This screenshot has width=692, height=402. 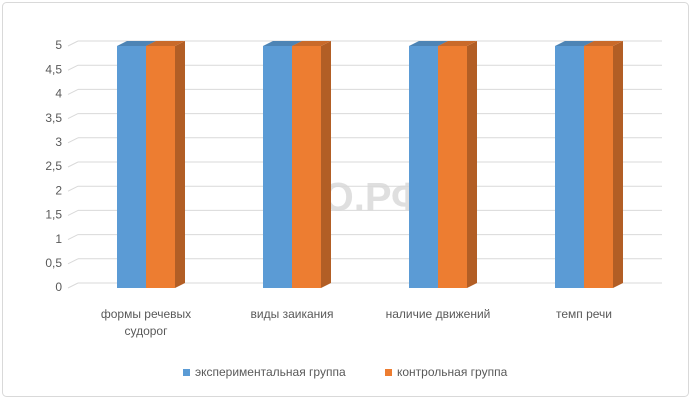 I want to click on y-tick-label: 3,5, so click(x=53, y=118).